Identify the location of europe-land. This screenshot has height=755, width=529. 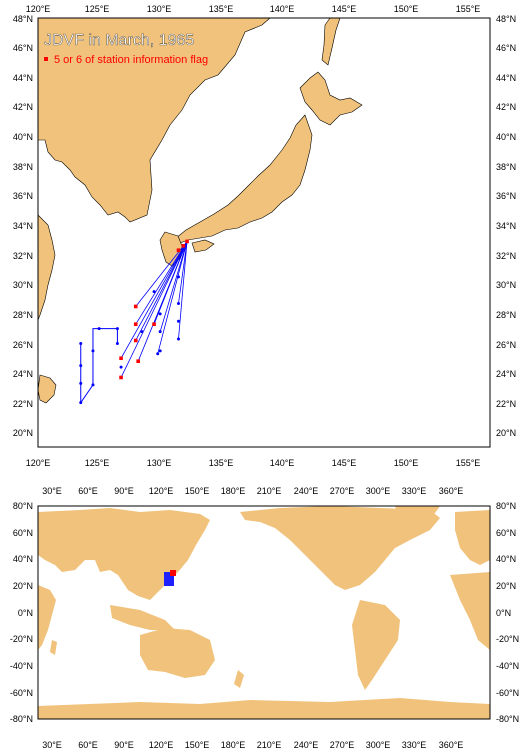
(472, 537).